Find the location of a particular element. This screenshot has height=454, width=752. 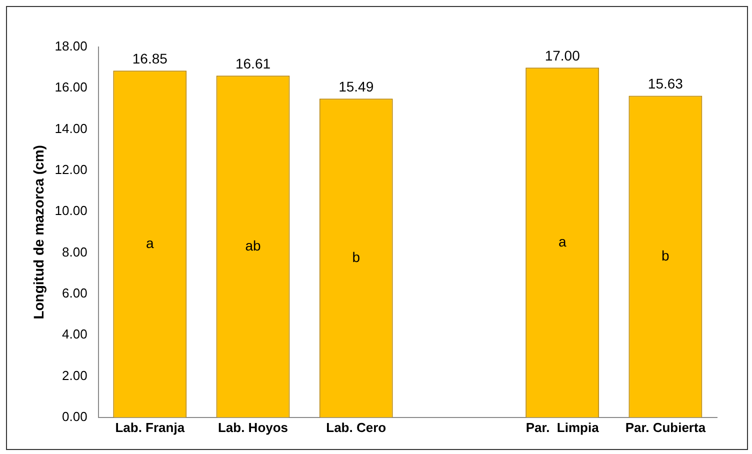

y-tick-label: 14.00 is located at coordinates (71, 128).